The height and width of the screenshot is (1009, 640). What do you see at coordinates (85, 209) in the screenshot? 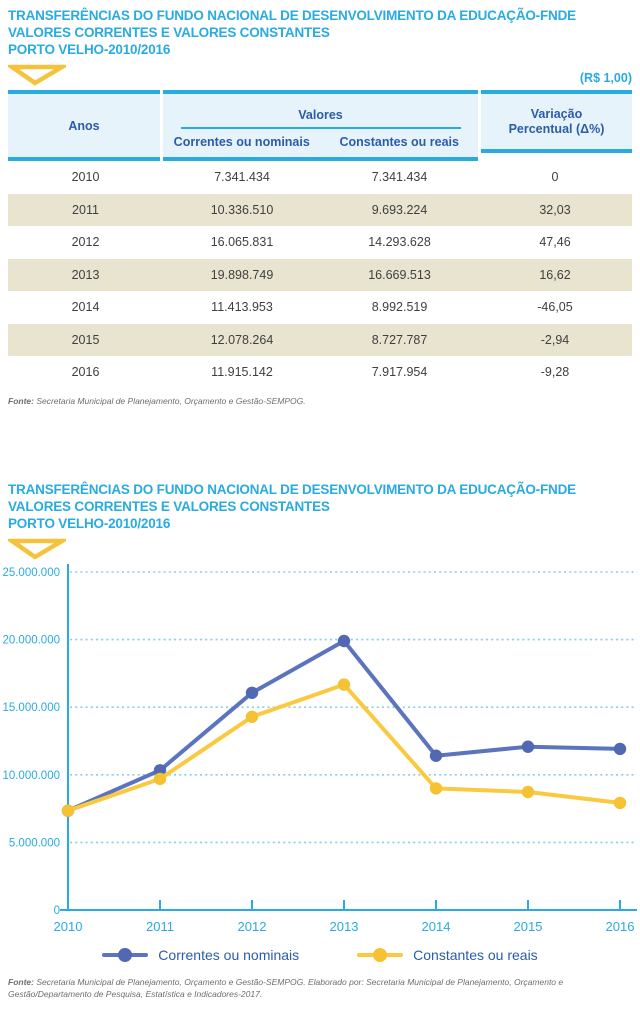
I see `table-cell: 2011` at bounding box center [85, 209].